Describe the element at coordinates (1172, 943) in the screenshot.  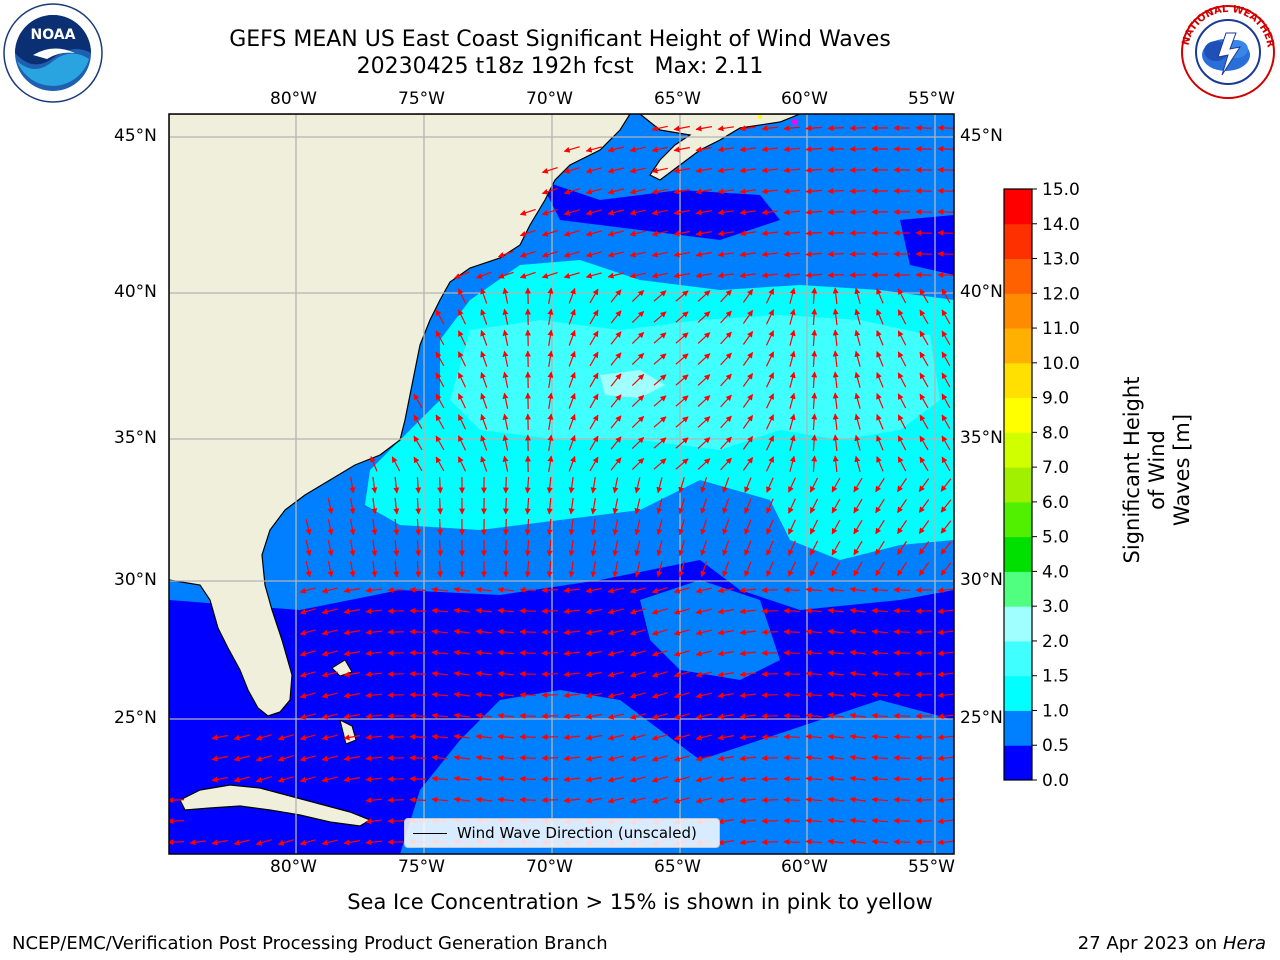
I see `footer-date: 27 Apr 2023 on Hera` at that location.